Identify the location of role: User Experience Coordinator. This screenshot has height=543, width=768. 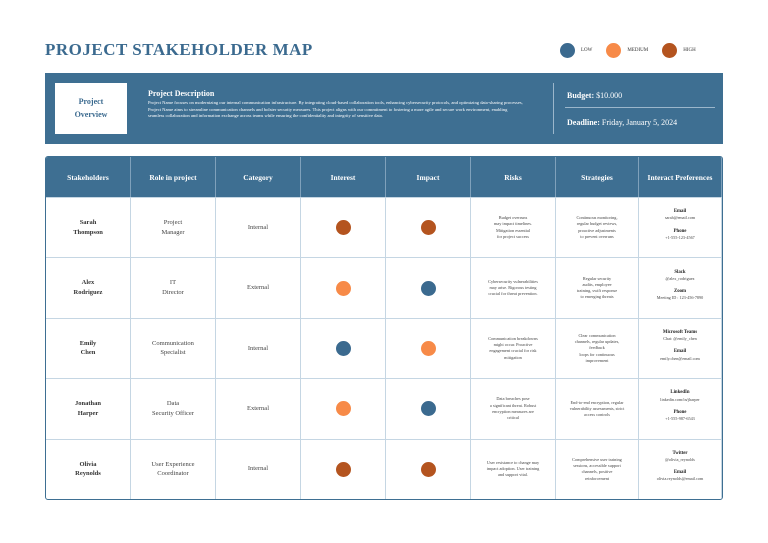
(173, 468).